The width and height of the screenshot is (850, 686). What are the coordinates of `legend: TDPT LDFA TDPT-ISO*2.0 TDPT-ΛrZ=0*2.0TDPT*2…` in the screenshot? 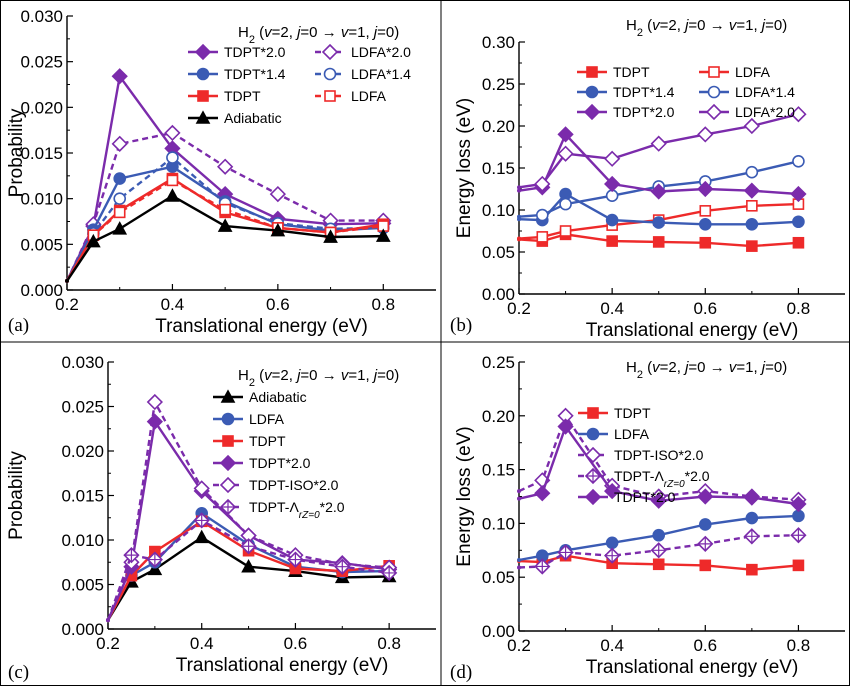 It's located at (644, 455).